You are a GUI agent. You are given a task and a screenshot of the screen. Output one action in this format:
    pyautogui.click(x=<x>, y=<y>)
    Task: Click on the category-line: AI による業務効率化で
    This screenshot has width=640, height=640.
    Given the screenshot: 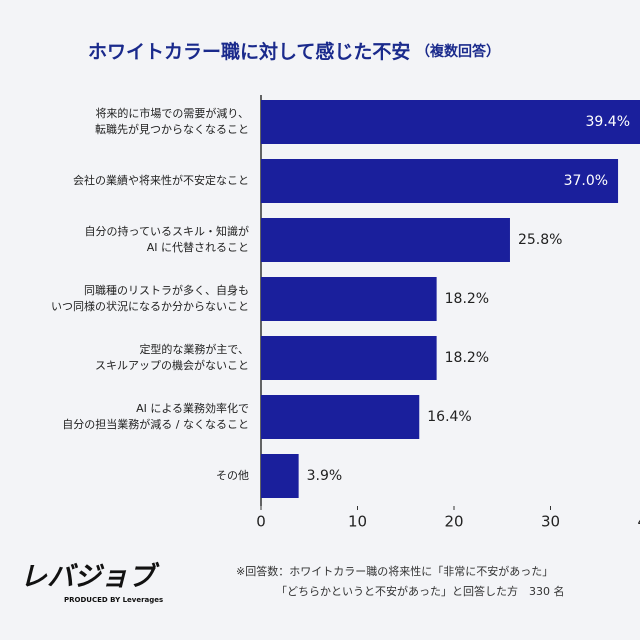 What is the action you would take?
    pyautogui.click(x=192, y=408)
    